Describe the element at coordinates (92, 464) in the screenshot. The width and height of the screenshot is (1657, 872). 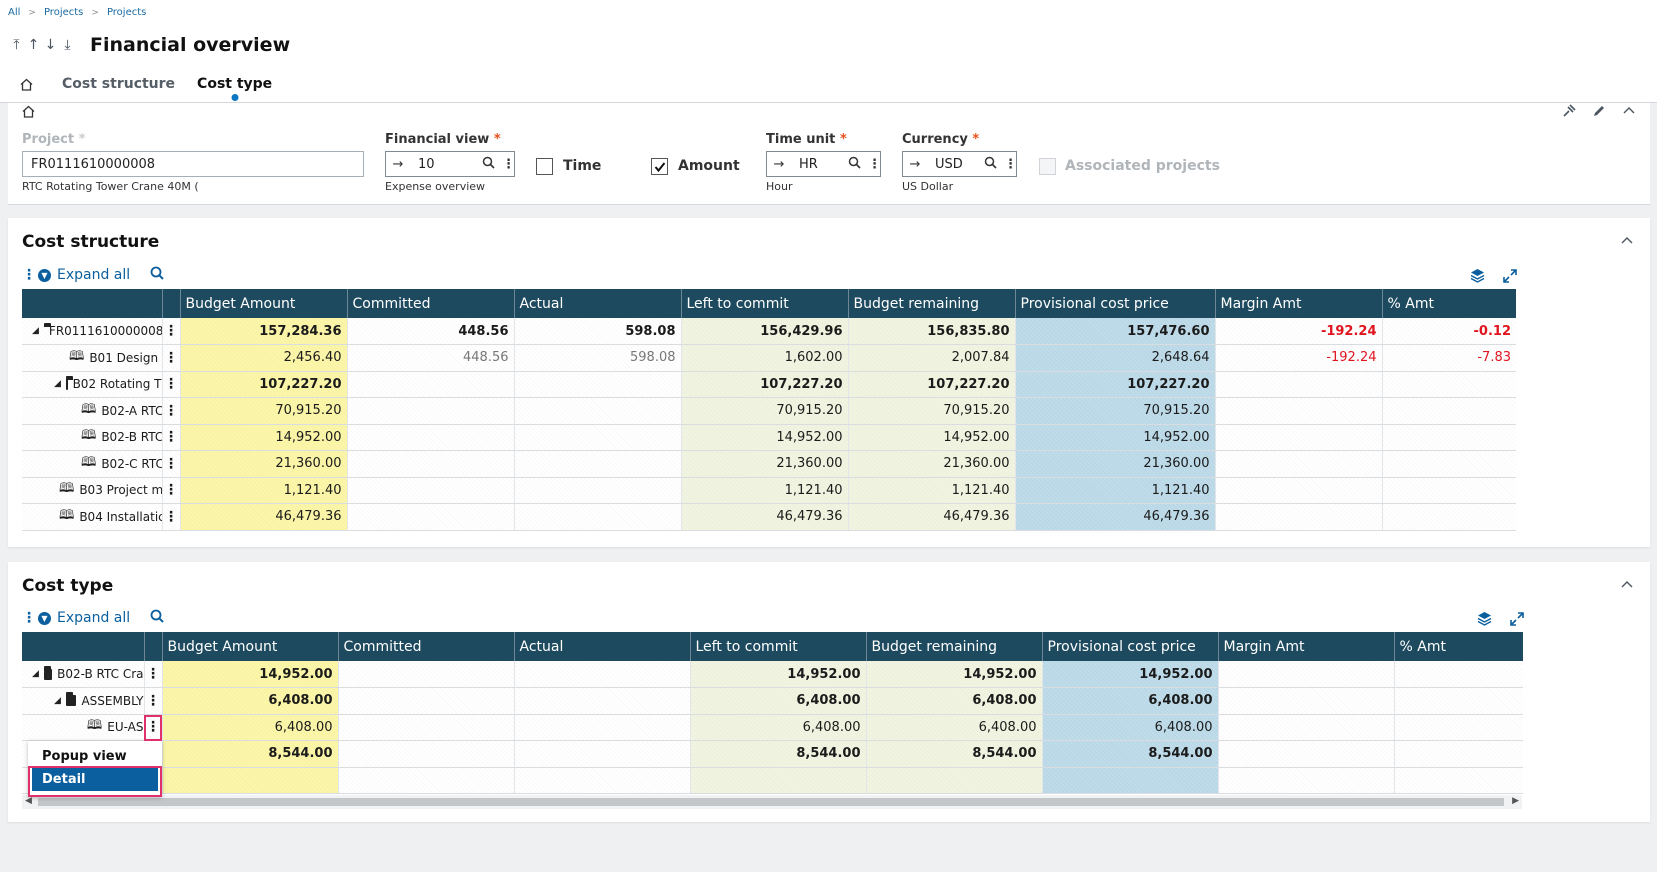
I see `tree-cell: 🕮 B02-C RTC` at that location.